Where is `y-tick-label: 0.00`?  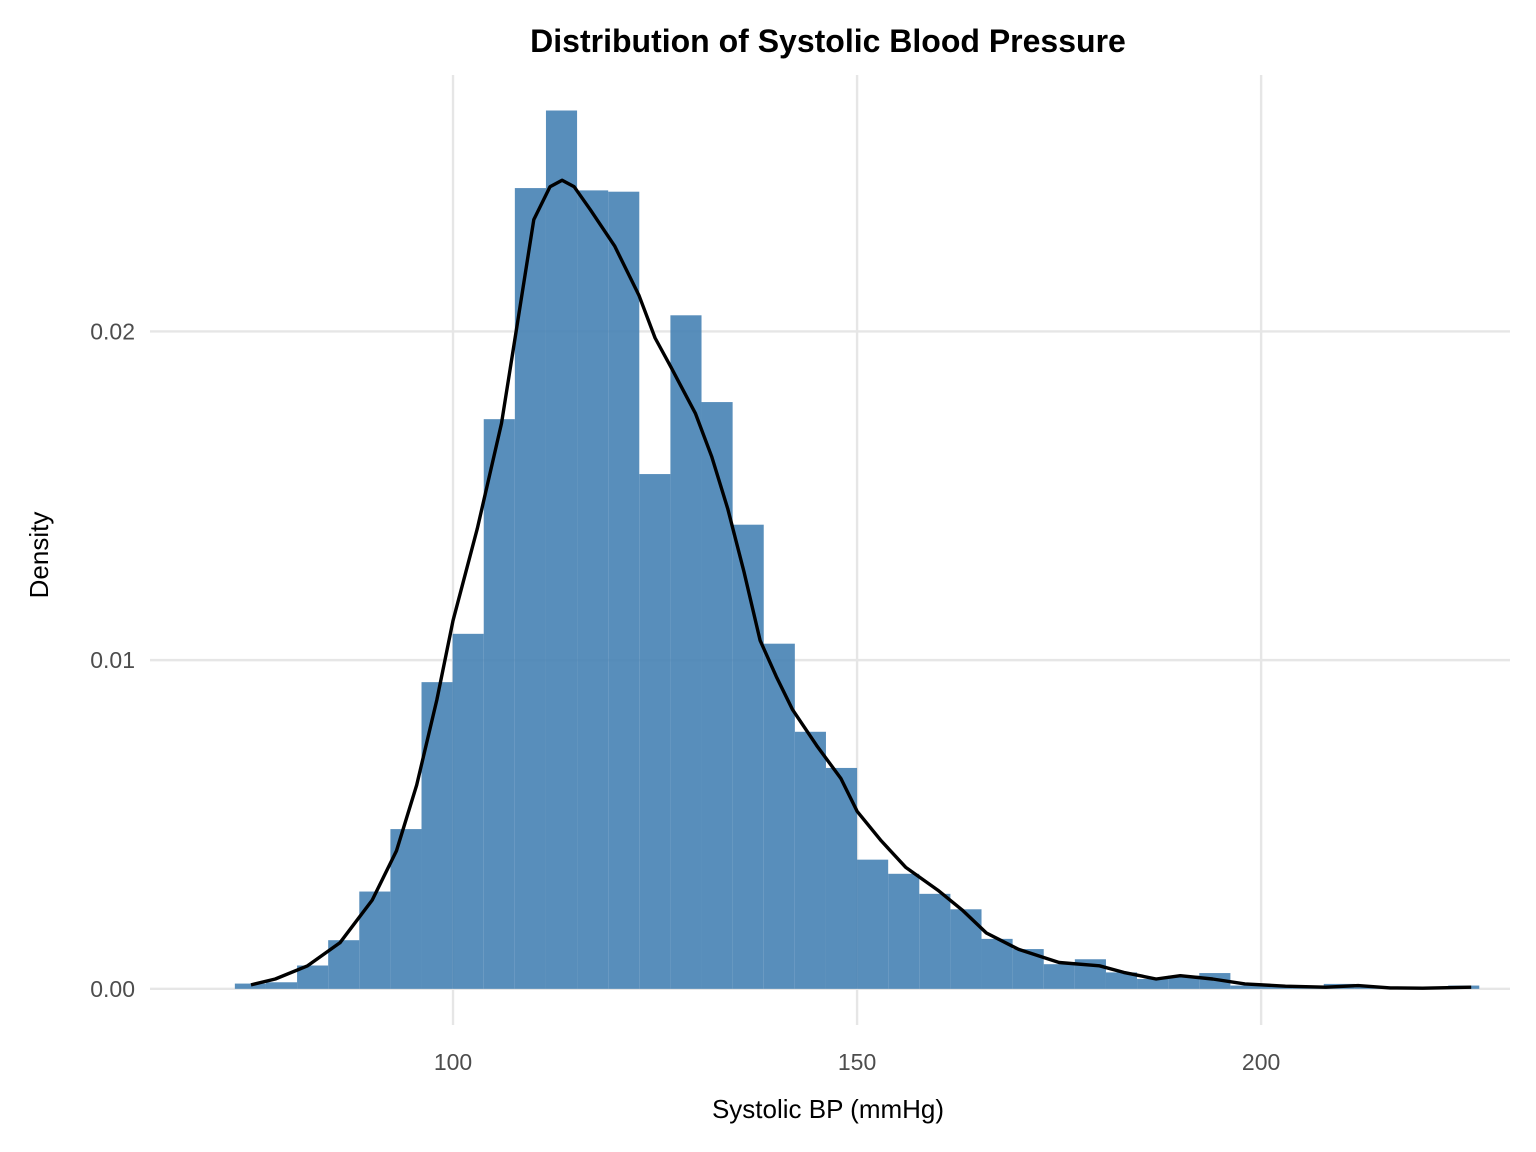 y-tick-label: 0.00 is located at coordinates (112, 989).